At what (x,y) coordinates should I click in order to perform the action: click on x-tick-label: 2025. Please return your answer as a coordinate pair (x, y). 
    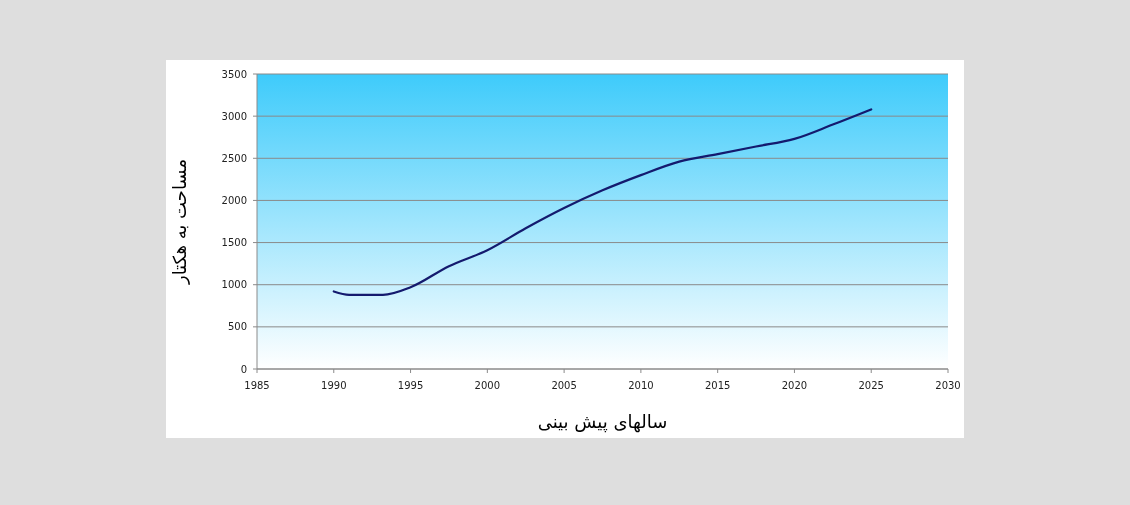
    Looking at the image, I should click on (871, 385).